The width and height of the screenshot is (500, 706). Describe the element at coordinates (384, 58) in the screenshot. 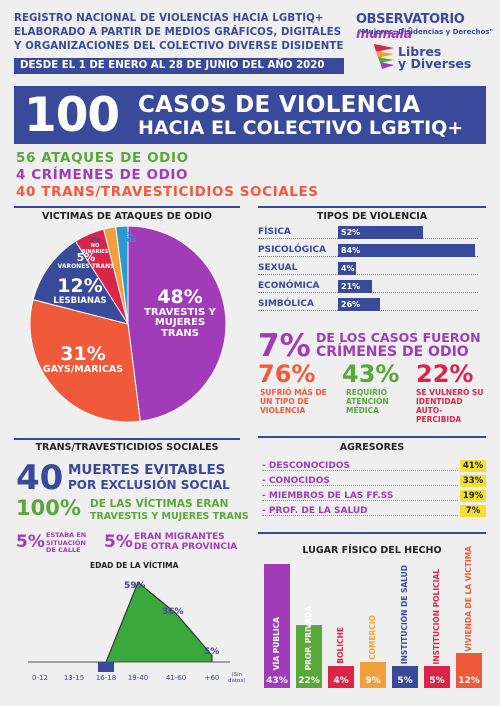

I see `libres-logo-icon` at that location.